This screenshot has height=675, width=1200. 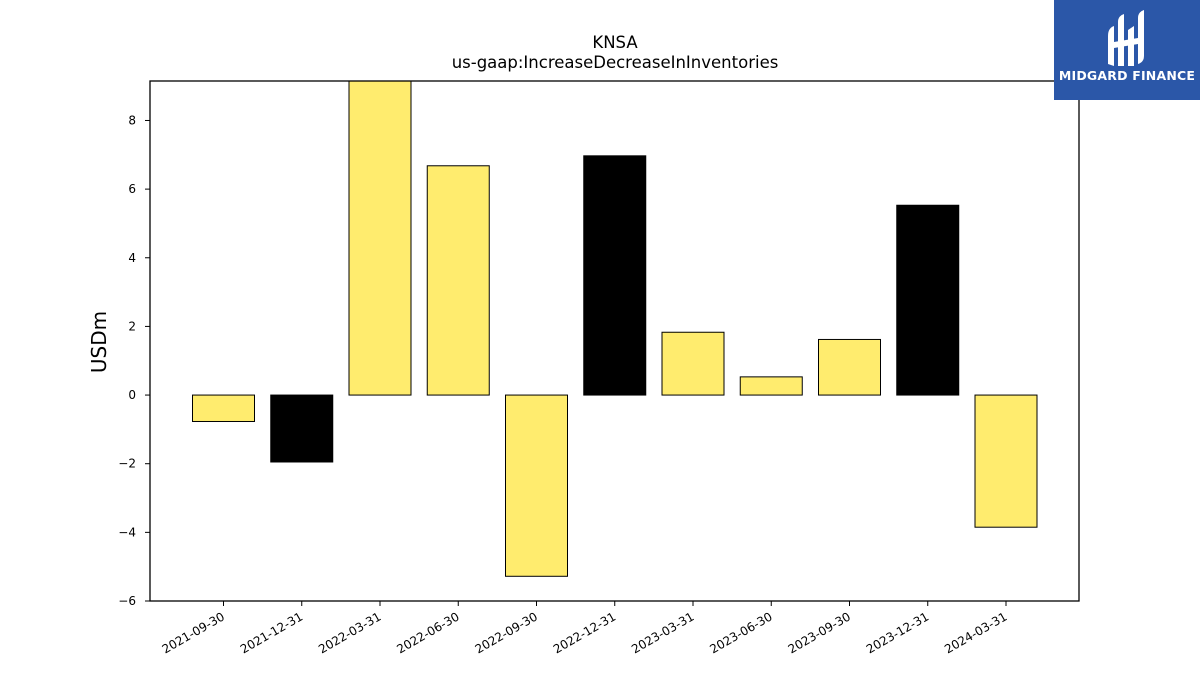 I want to click on x-tick-label: 2021-12-31, so click(x=271, y=632).